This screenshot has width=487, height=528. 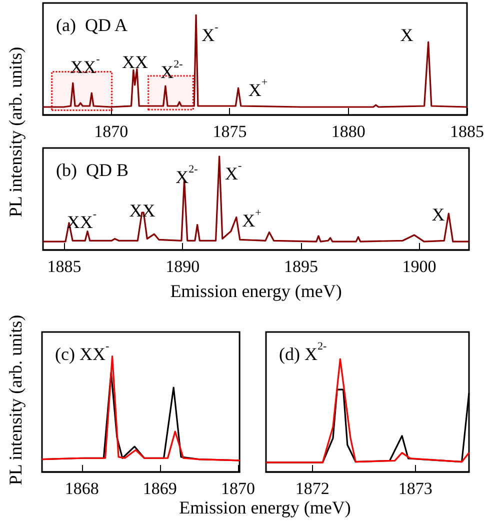 What do you see at coordinates (415, 488) in the screenshot?
I see `x-tick-label: 1873` at bounding box center [415, 488].